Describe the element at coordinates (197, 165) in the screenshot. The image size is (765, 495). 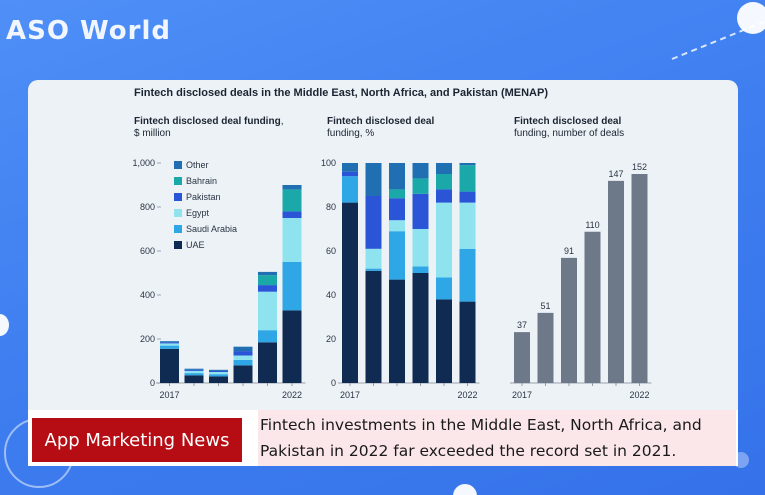
I see `legend-label: Other` at that location.